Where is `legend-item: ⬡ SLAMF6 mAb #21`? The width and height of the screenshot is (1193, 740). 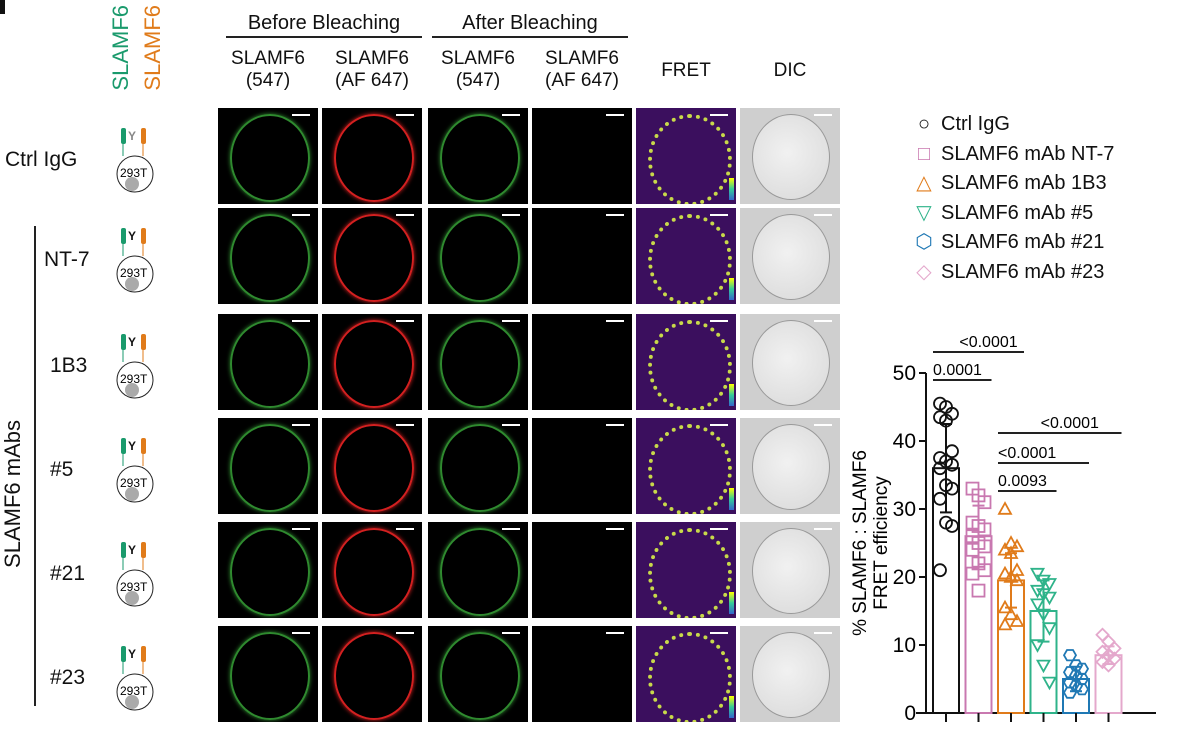 legend-item: ⬡ SLAMF6 mAb #21 is located at coordinates (1014, 243).